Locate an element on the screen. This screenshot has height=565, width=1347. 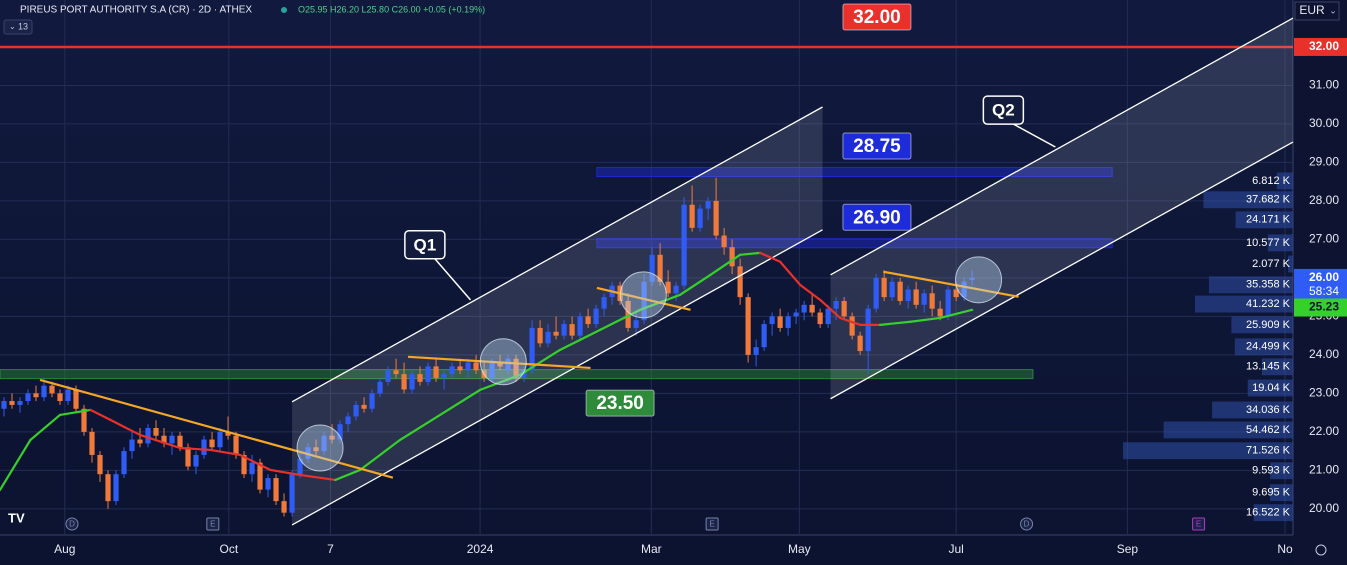
x-tick-label: May is located at coordinates (799, 549).